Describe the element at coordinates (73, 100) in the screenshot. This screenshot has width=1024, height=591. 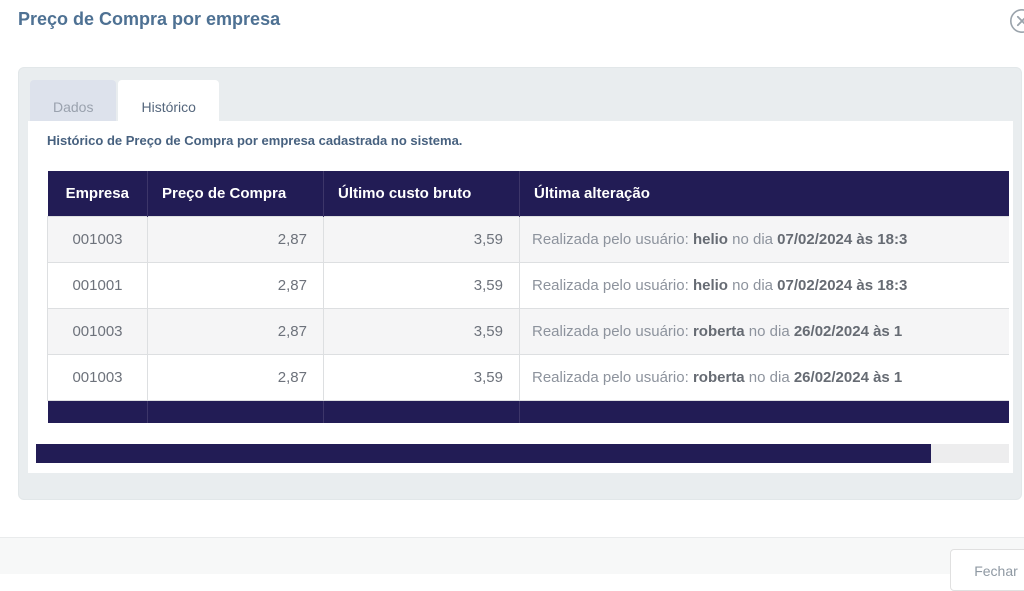
I see `tab-dados: Dados` at that location.